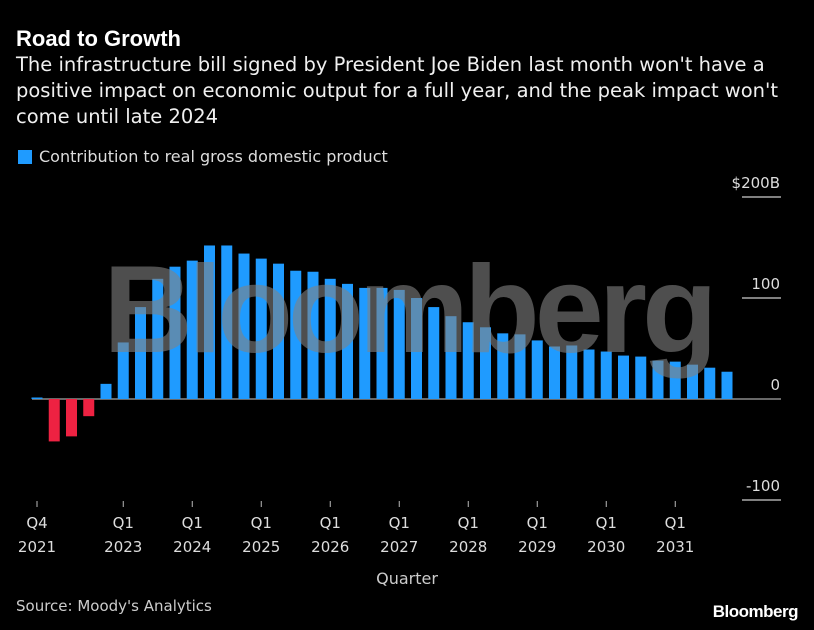 This screenshot has width=814, height=630. What do you see at coordinates (209, 322) in the screenshot?
I see `bar-q2-2024` at bounding box center [209, 322].